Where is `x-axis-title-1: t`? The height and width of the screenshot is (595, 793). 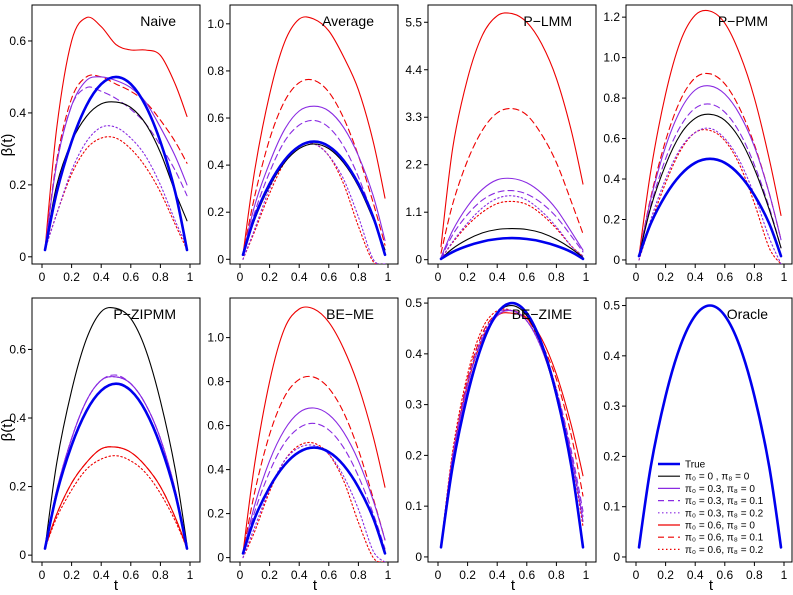 x-axis-title-1: t is located at coordinates (116, 585).